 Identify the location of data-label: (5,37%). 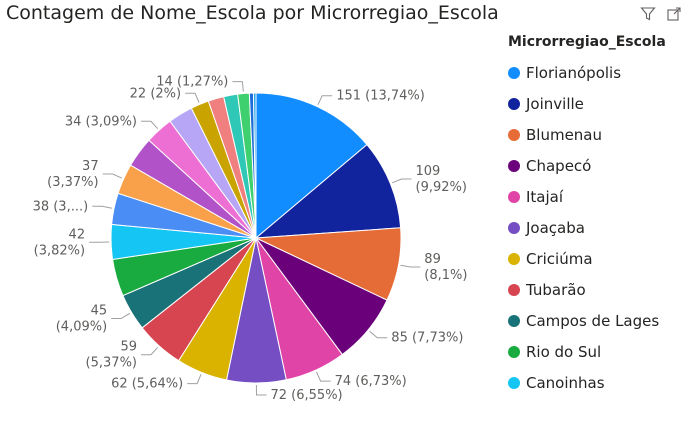
(111, 363).